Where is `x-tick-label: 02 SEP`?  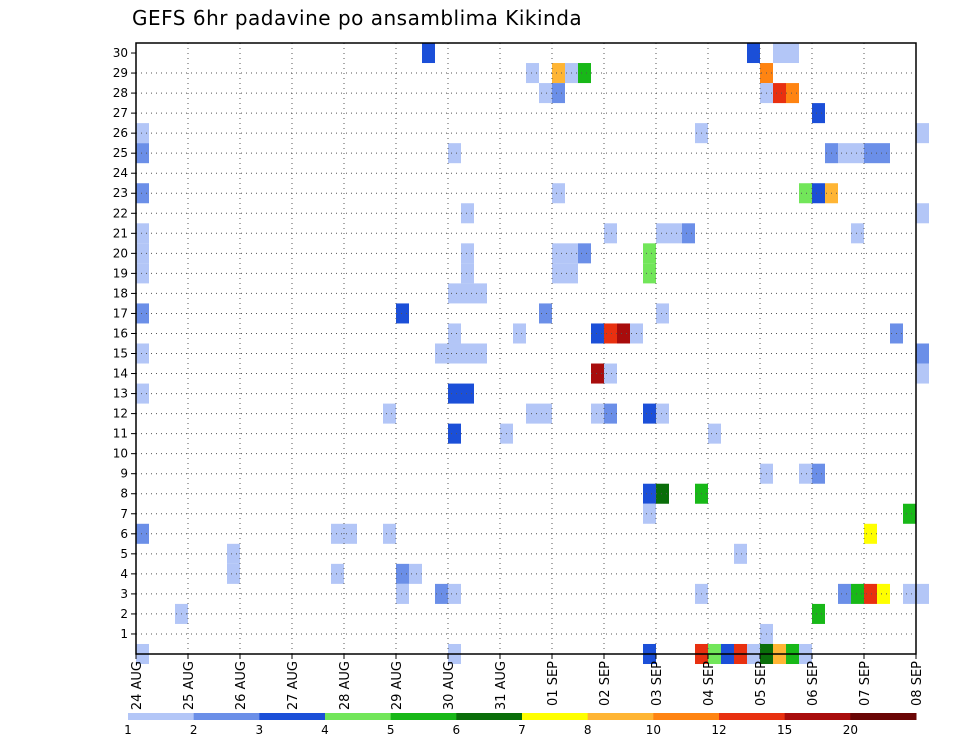
x-tick-label: 02 SEP is located at coordinates (605, 683).